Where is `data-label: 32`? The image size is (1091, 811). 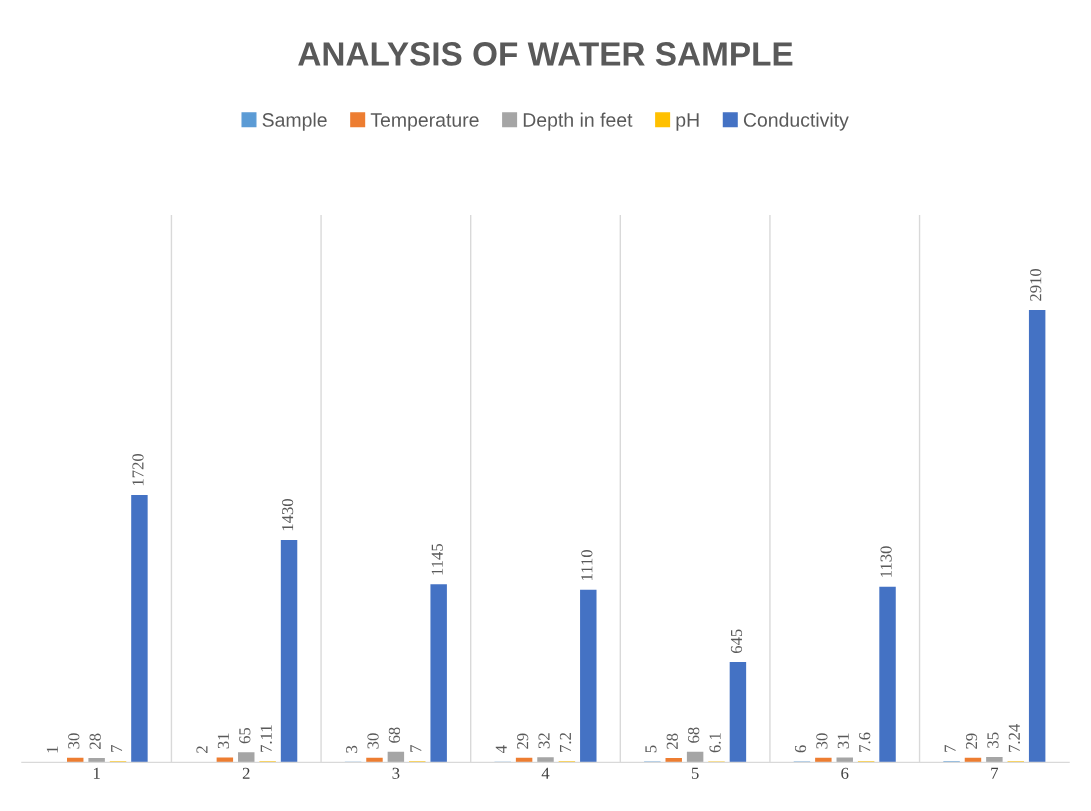 data-label: 32 is located at coordinates (544, 741).